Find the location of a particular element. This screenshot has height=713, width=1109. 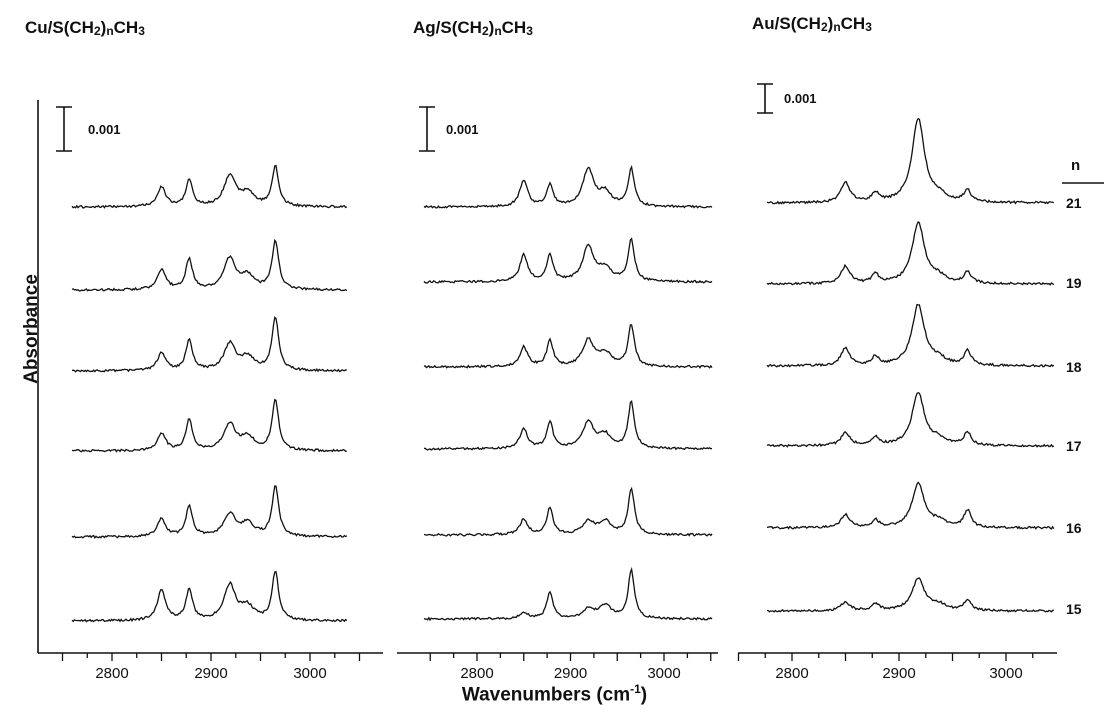

spectrum-au-n21 is located at coordinates (910, 161).